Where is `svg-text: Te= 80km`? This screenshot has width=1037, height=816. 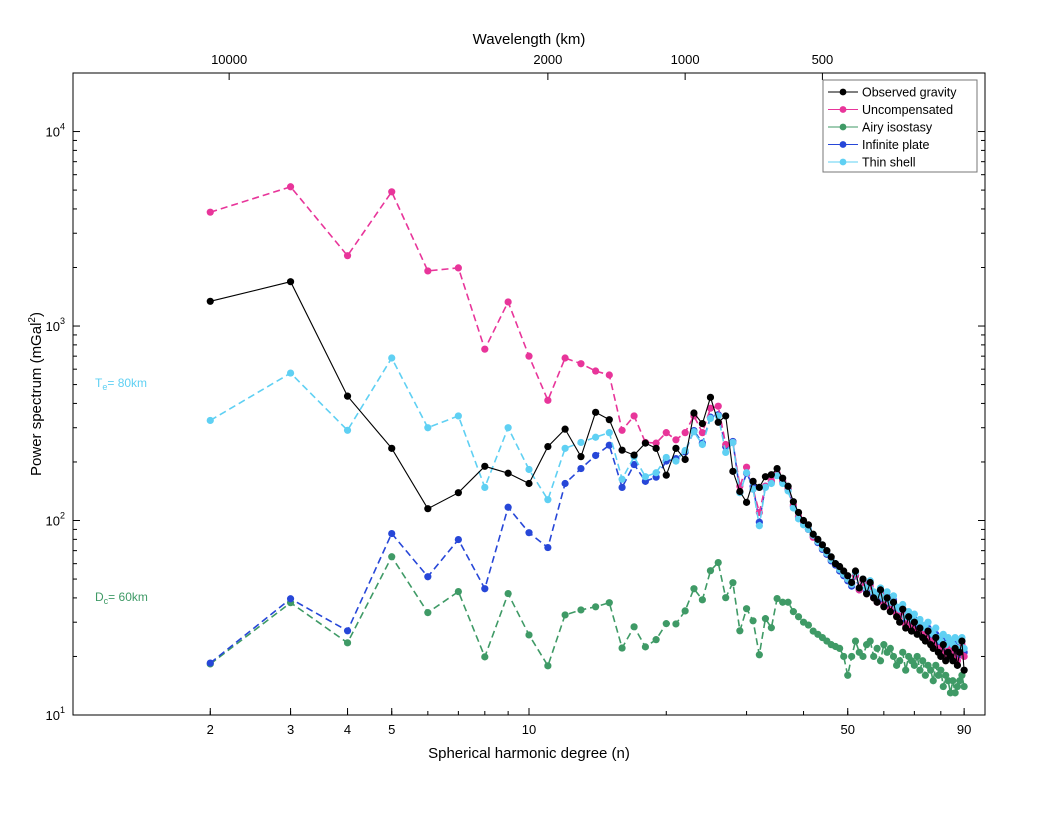 svg-text: Te= 80km is located at coordinates (121, 384).